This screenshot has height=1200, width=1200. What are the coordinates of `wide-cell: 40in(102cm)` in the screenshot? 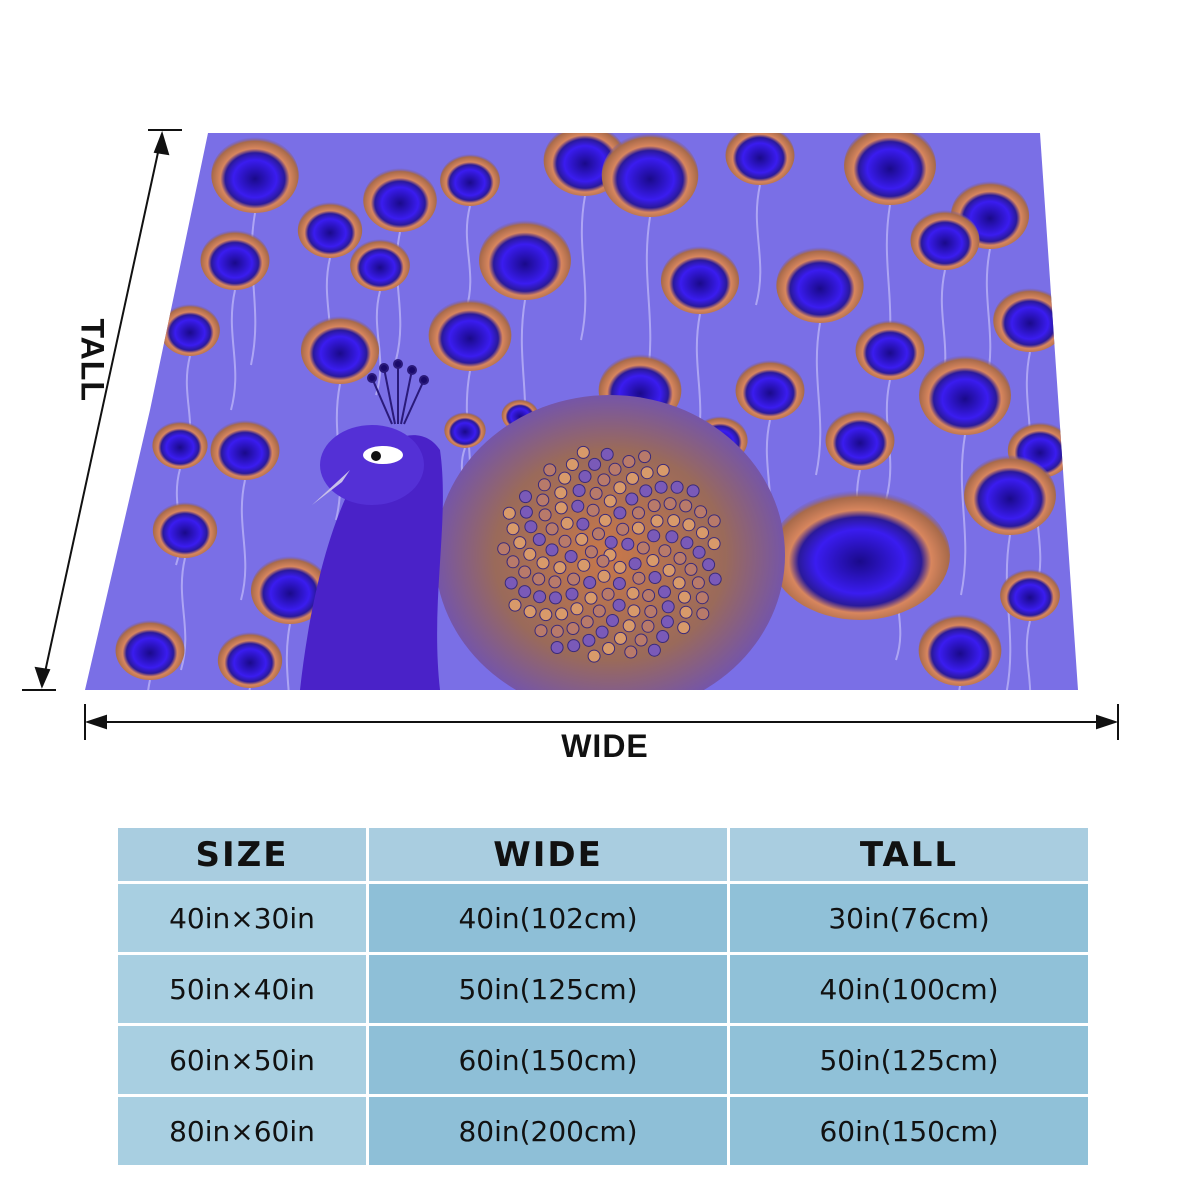 It's located at (548, 918).